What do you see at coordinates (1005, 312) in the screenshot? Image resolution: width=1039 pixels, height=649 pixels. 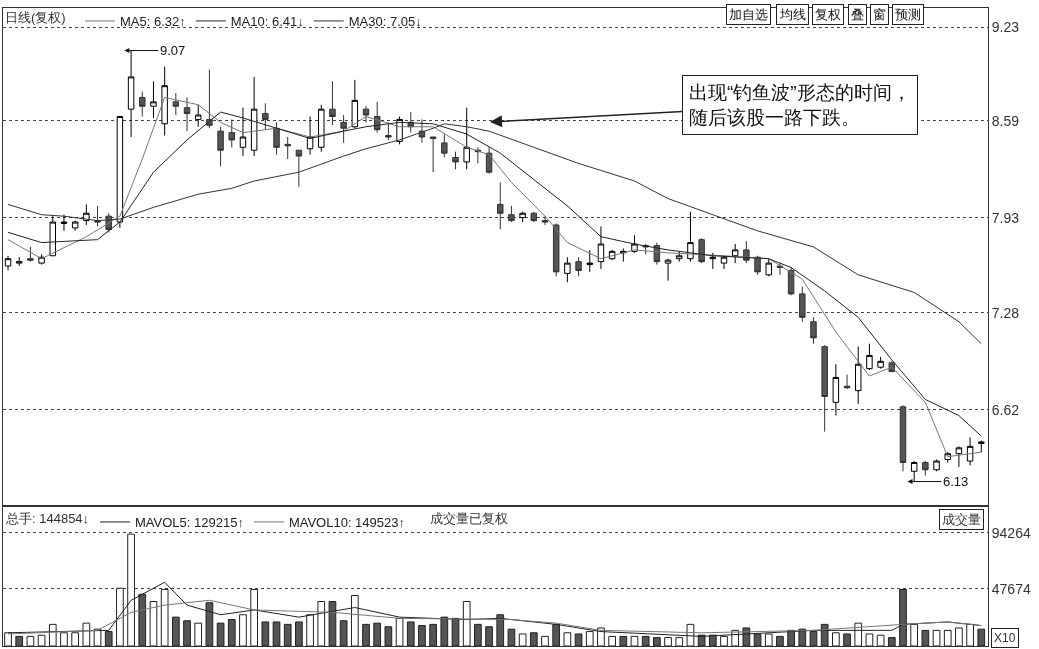 I see `y-tick-label: 7.28` at bounding box center [1005, 312].